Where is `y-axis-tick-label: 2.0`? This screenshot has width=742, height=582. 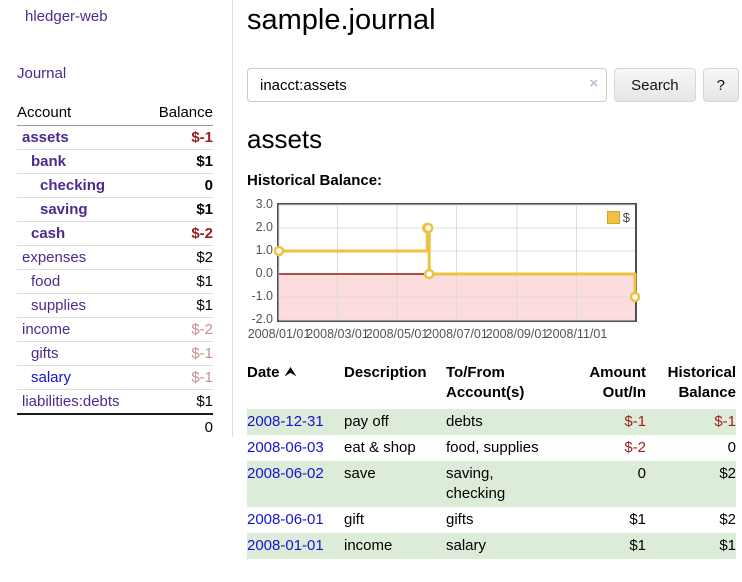
y-axis-tick-label: 2.0 is located at coordinates (264, 227).